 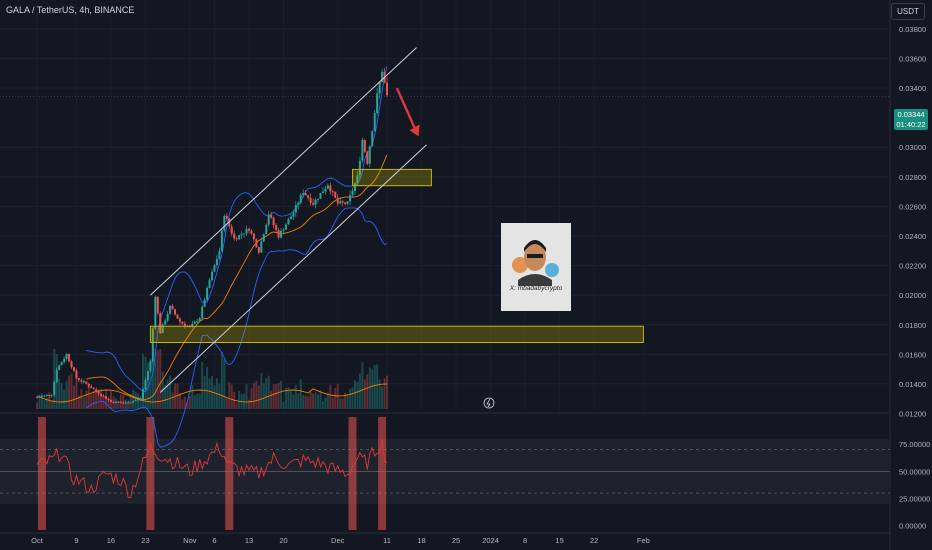 I want to click on time-axis: Oct 9 16 23 Nov 6 13 20 Dec 11 18 25 2024 8 15 22 Feb, so click(x=340, y=540).